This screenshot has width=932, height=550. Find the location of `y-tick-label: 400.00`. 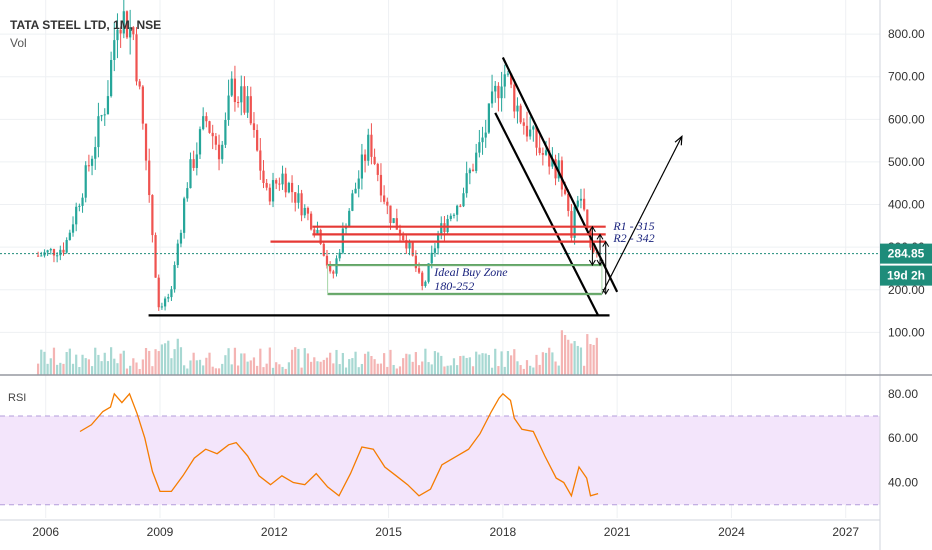

y-tick-label: 400.00 is located at coordinates (906, 205).